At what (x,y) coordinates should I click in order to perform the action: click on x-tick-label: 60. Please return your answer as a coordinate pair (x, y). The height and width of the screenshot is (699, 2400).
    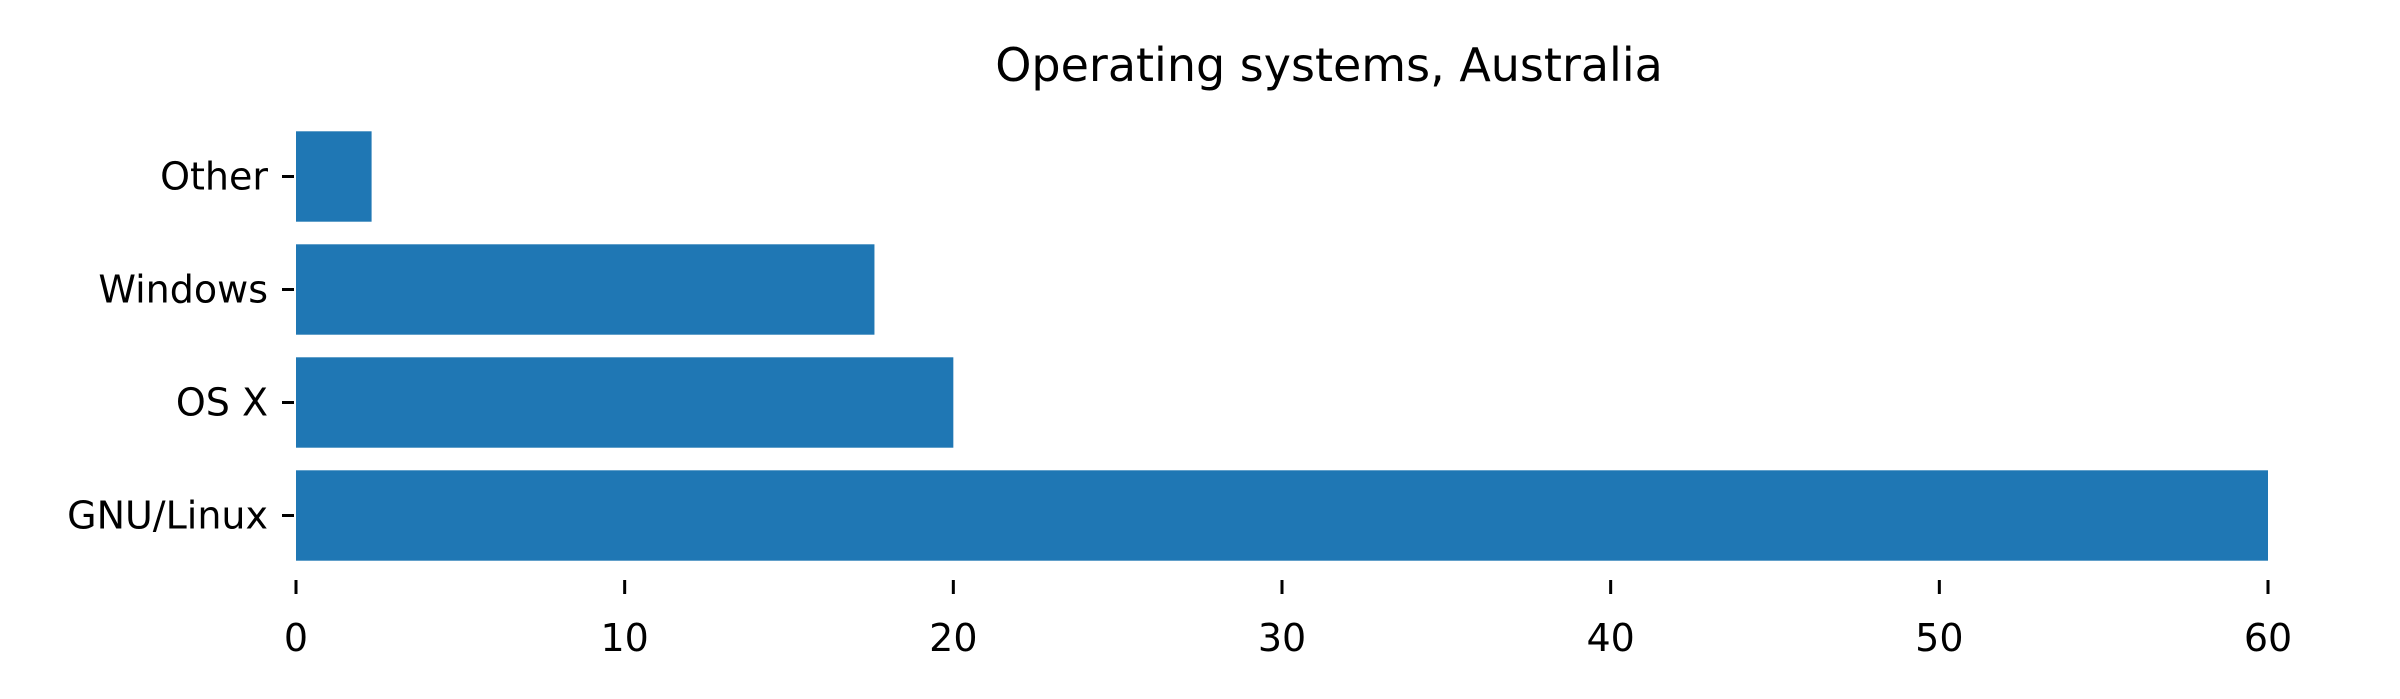
    Looking at the image, I should click on (2268, 638).